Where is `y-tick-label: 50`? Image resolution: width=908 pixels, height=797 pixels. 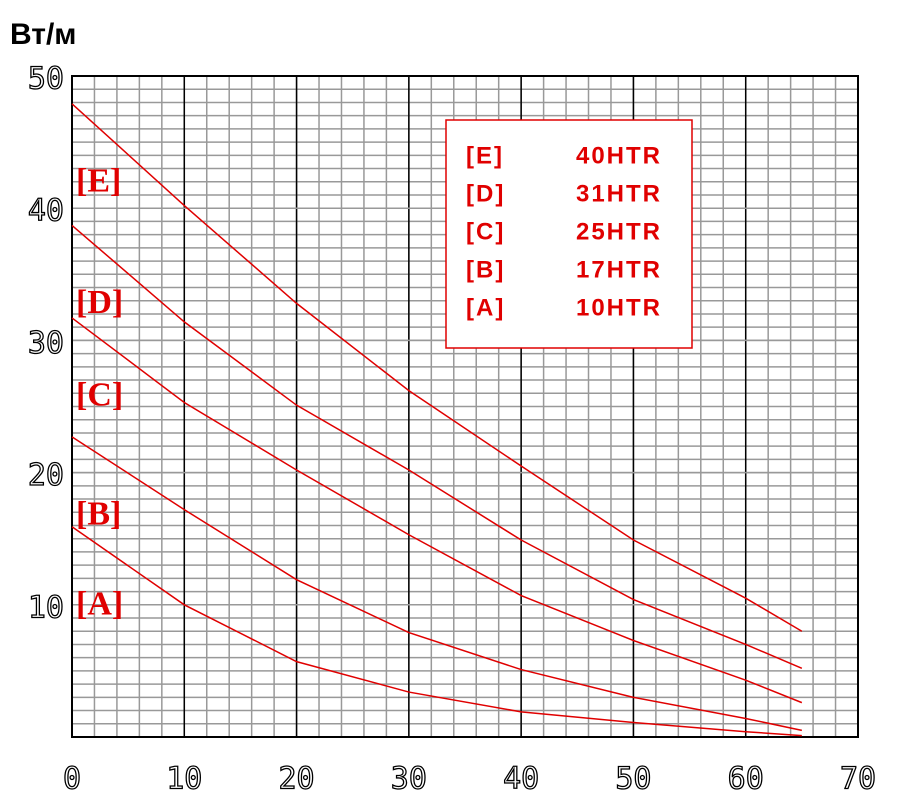
y-tick-label: 50 is located at coordinates (46, 79).